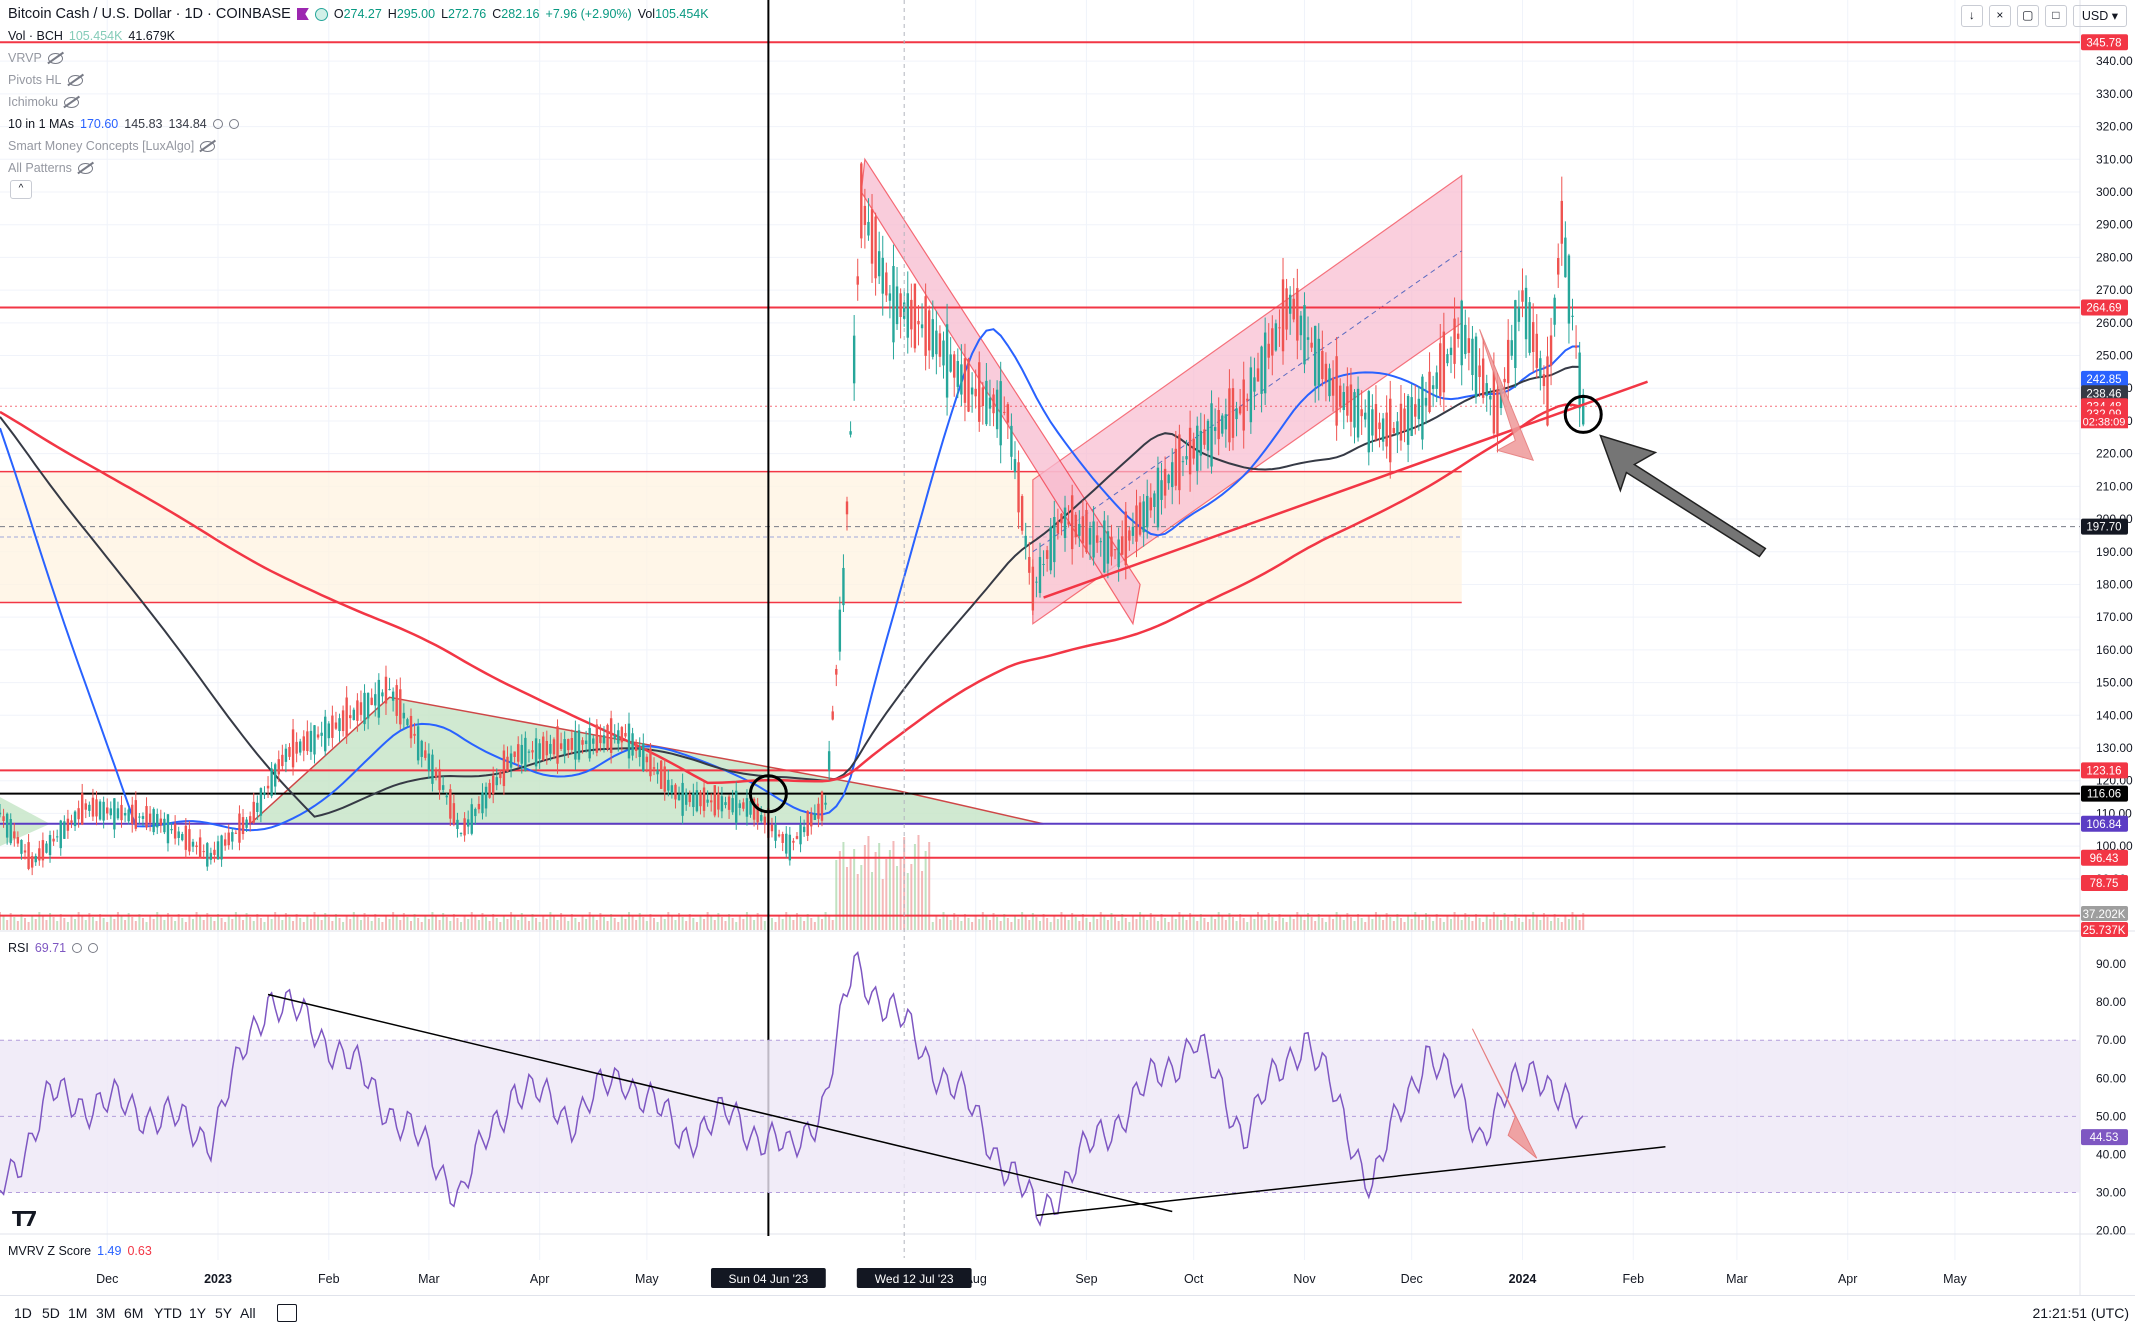 This screenshot has height=1332, width=2135. Describe the element at coordinates (248, 1313) in the screenshot. I see `tf-button-all: All` at that location.